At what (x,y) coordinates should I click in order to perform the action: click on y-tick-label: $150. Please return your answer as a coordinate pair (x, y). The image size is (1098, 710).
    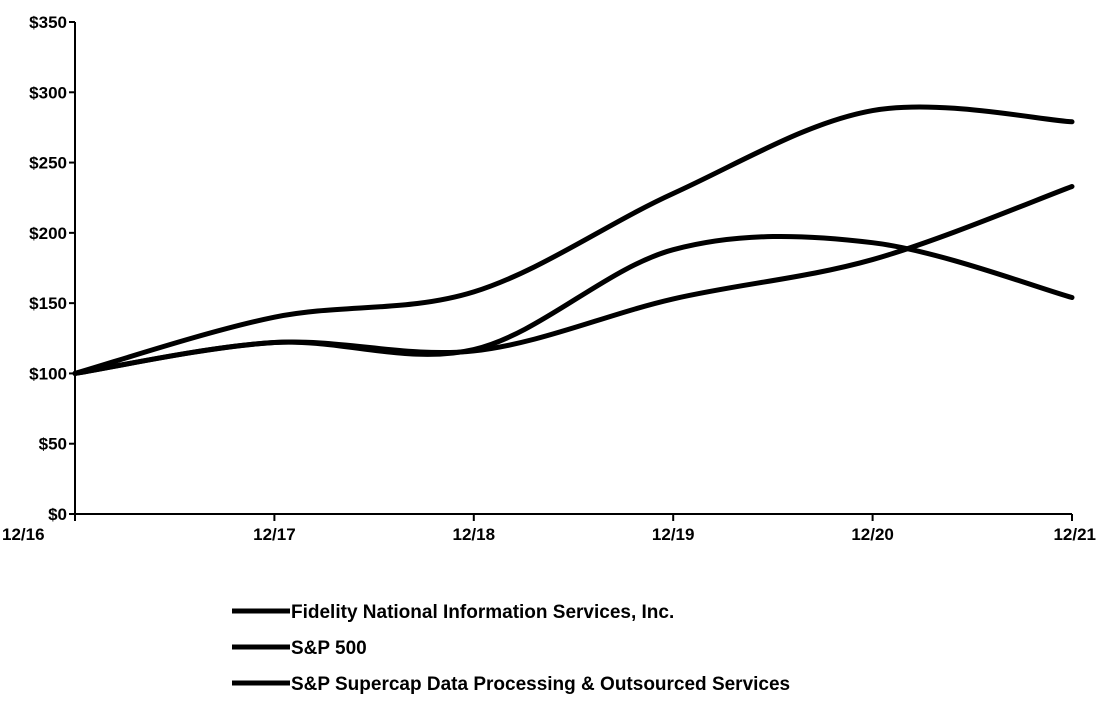
    Looking at the image, I should click on (48, 303).